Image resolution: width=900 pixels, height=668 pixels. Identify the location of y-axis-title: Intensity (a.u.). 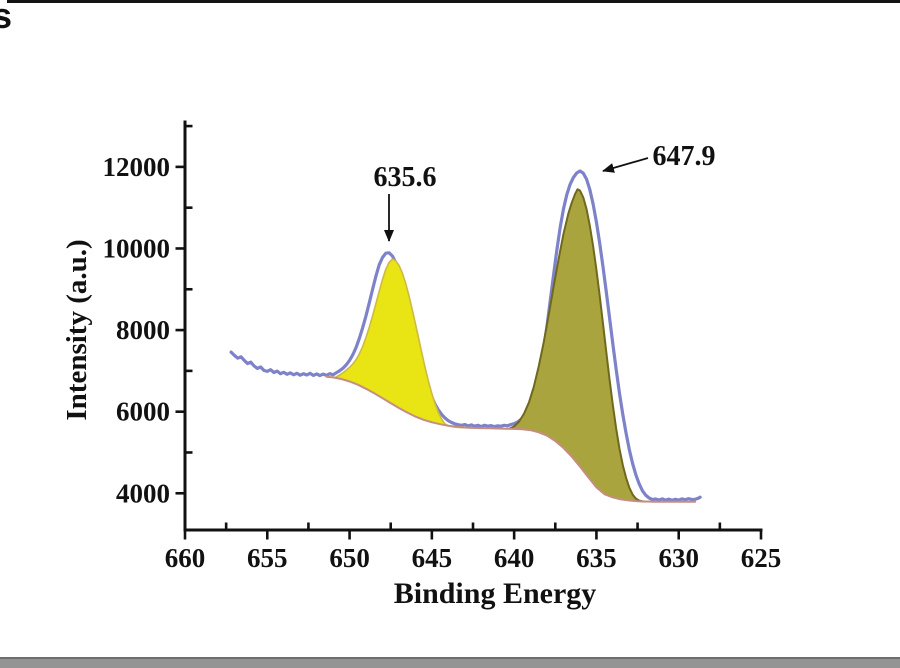
(77, 329).